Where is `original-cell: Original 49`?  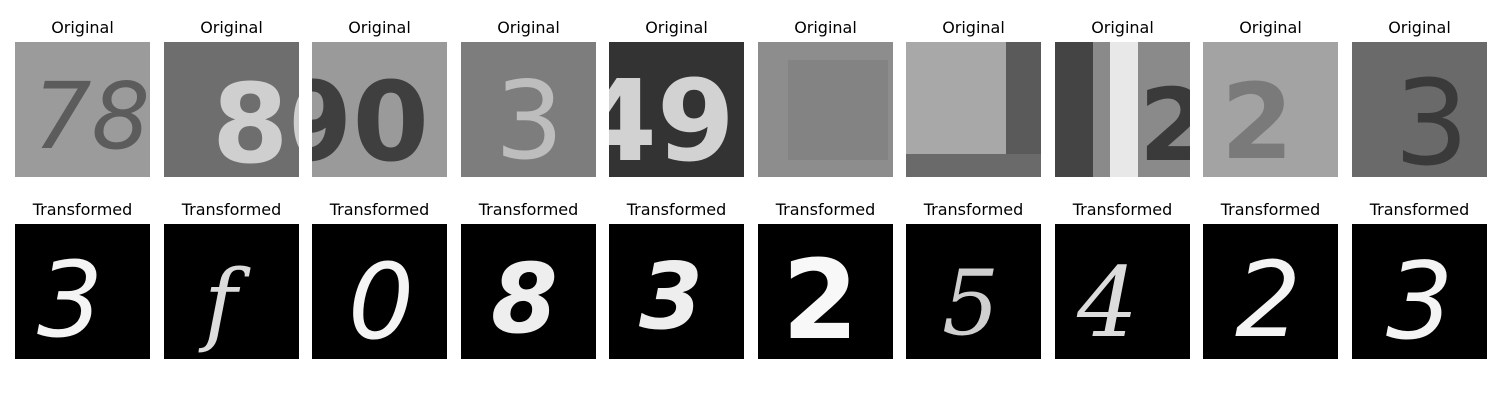 original-cell: Original 49 is located at coordinates (676, 98).